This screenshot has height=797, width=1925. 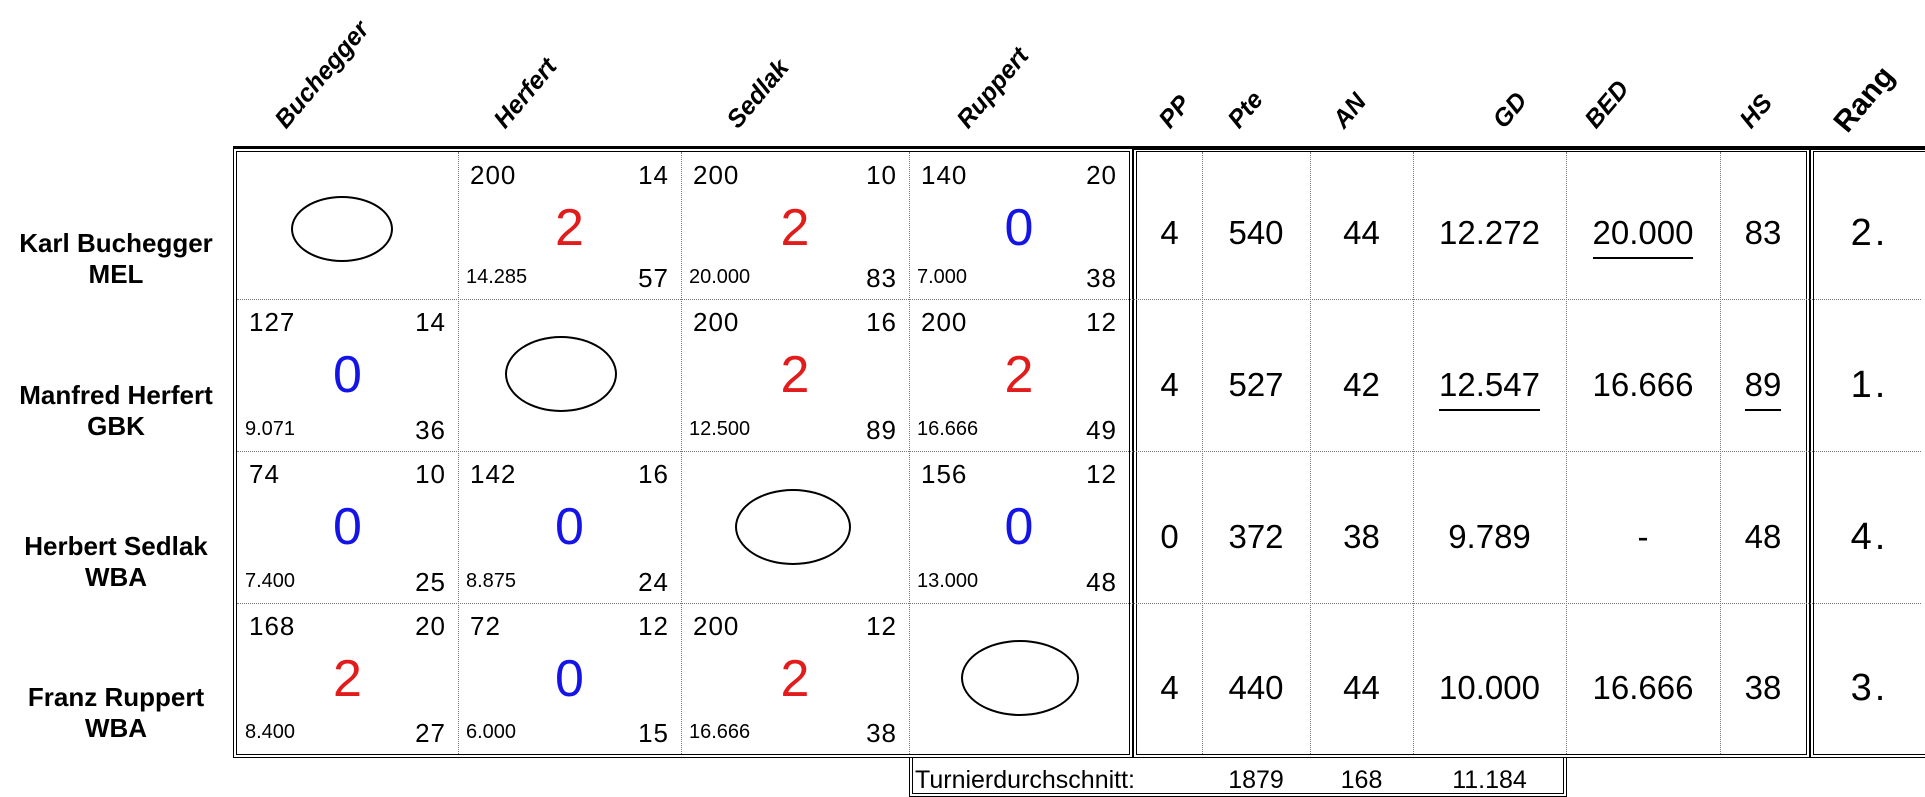 I want to click on match-cell: 72 12 0 6.000 15, so click(x=569, y=678).